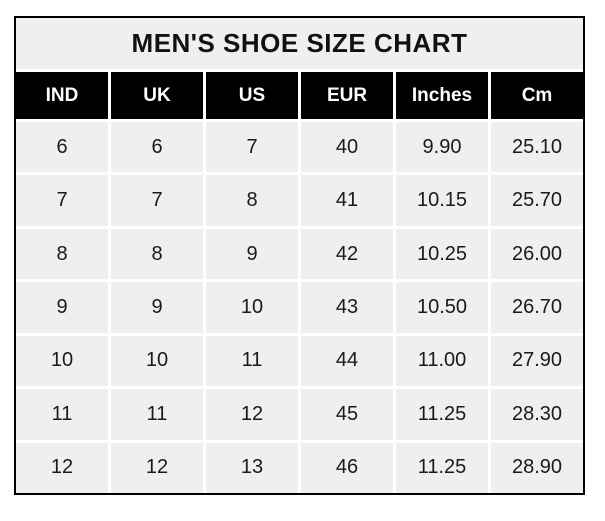 The width and height of the screenshot is (605, 521). I want to click on table-cell: 43, so click(347, 307).